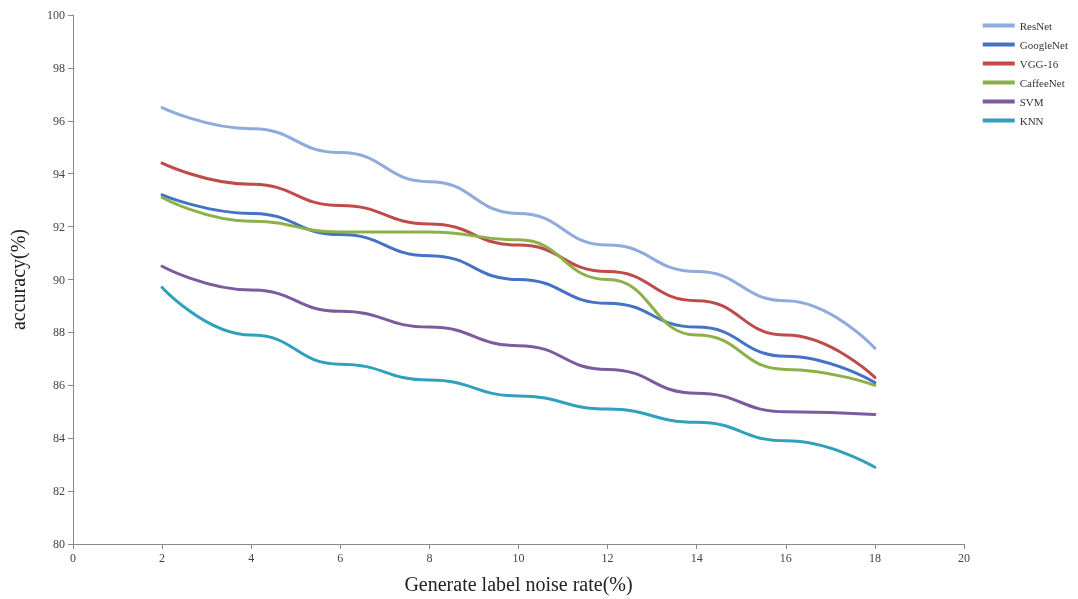 This screenshot has width=1078, height=599. I want to click on x-tick-label: 10, so click(518, 558).